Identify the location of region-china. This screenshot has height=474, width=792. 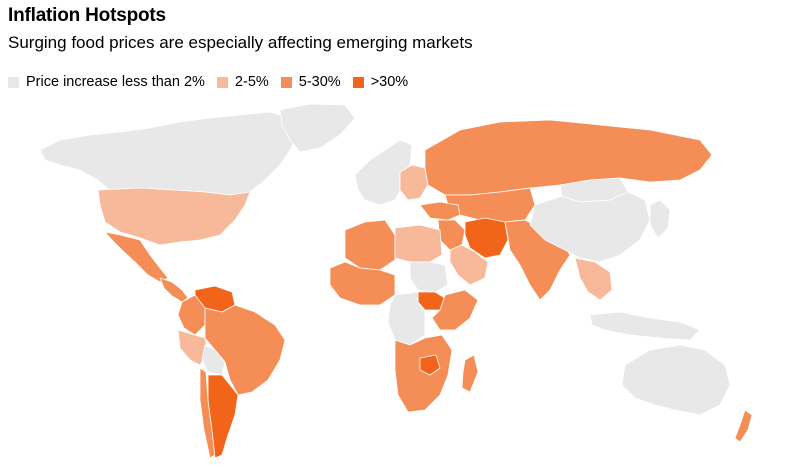
(590, 227).